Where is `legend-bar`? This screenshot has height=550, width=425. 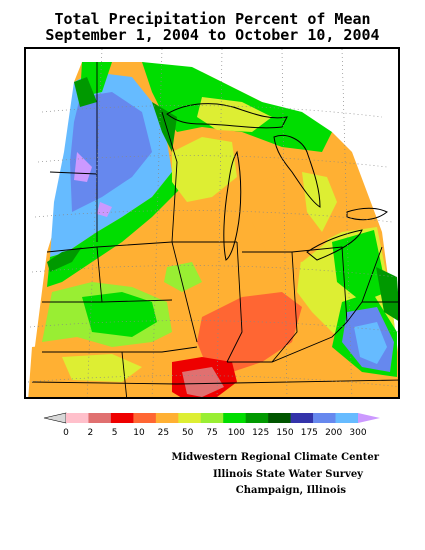
legend-bar is located at coordinates (211, 418).